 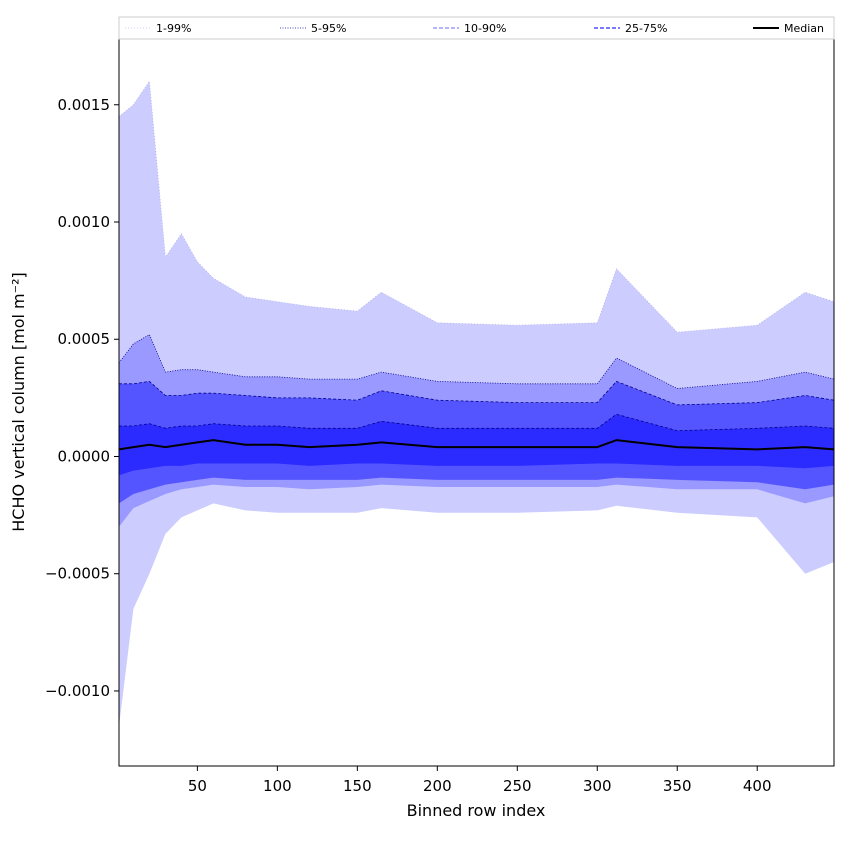 I want to click on x-tick-label: 400, so click(x=757, y=786).